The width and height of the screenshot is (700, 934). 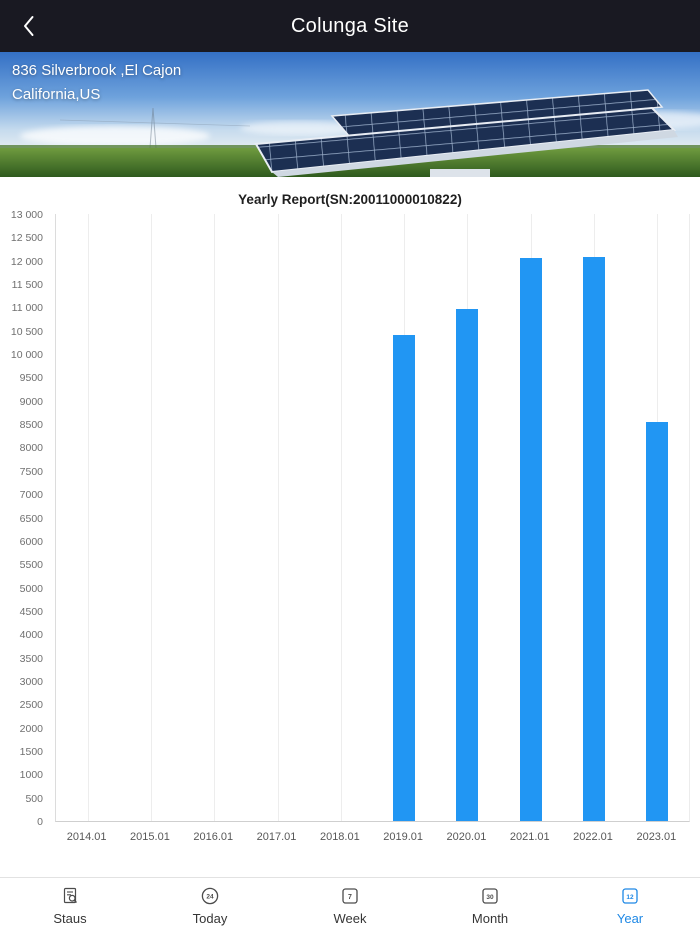 I want to click on bar-2020.01, so click(x=467, y=564).